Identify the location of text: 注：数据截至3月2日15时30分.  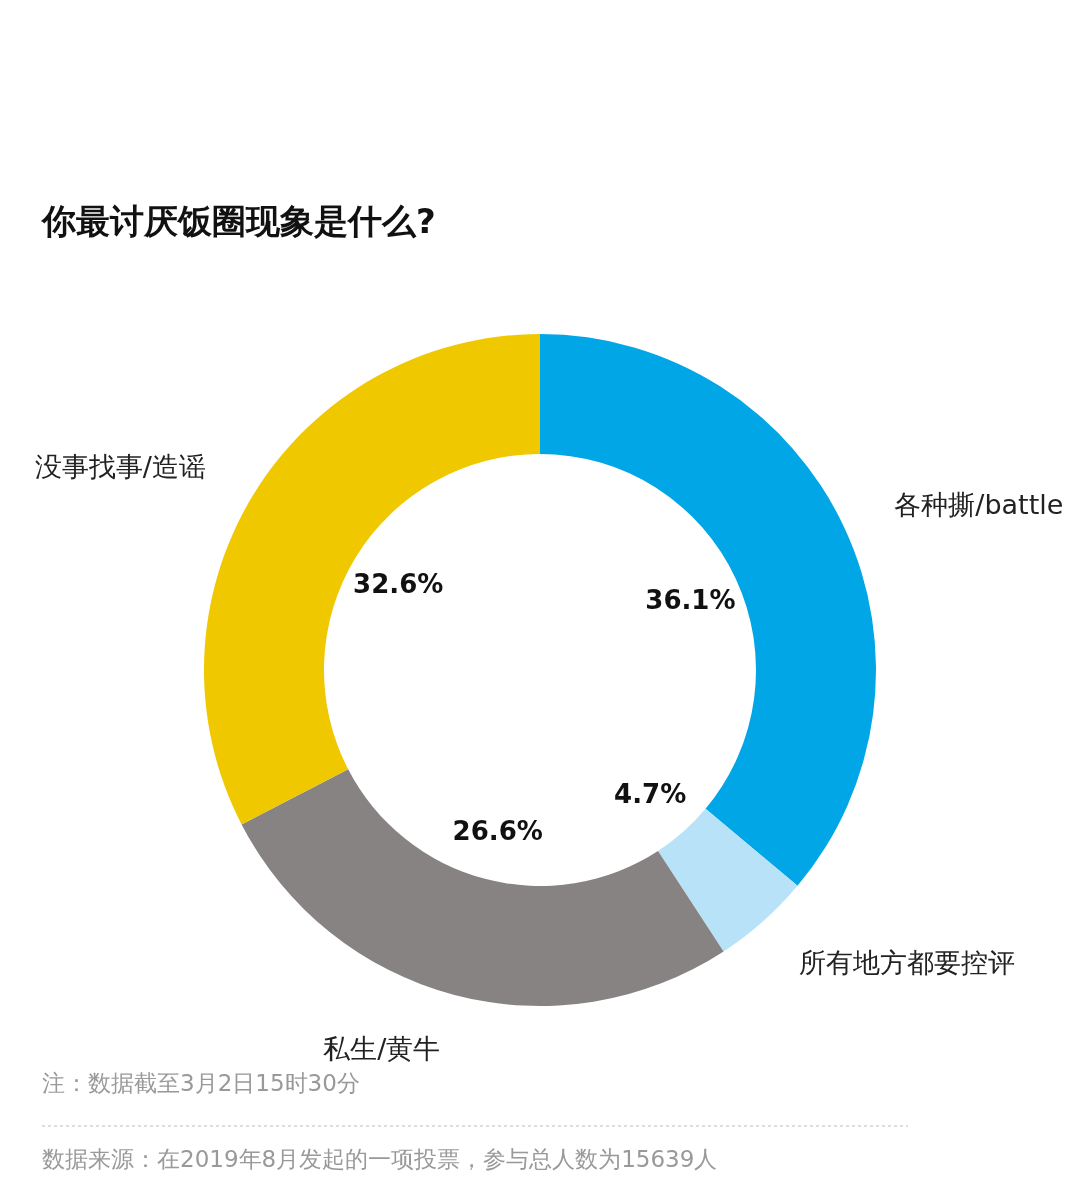
(201, 1083).